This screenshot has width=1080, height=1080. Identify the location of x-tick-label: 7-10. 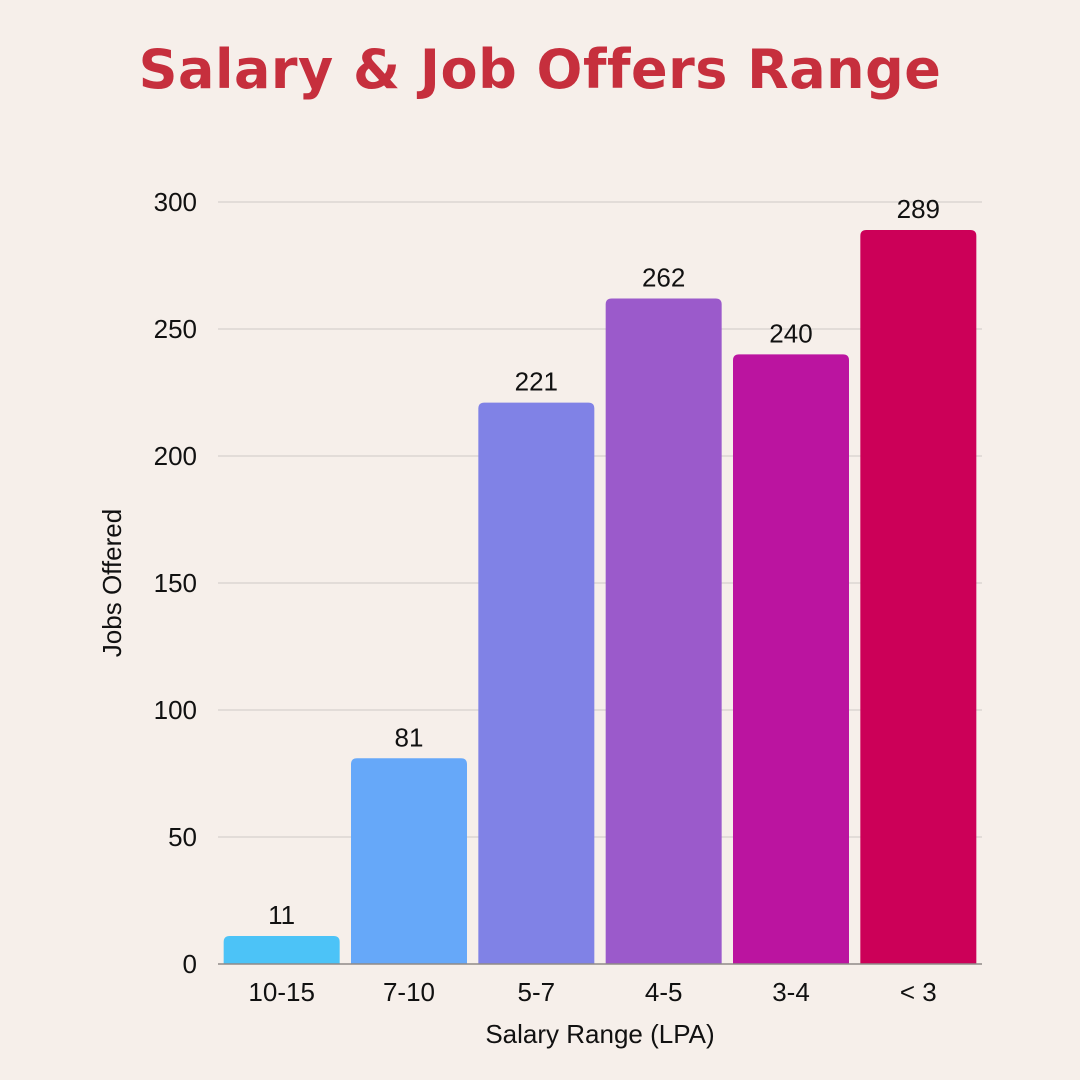
(409, 992).